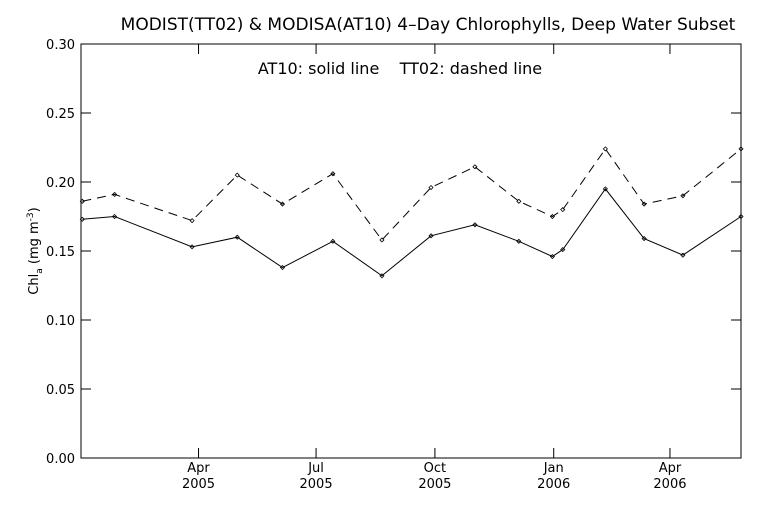  What do you see at coordinates (60, 390) in the screenshot?
I see `y-tick-label: 0.05` at bounding box center [60, 390].